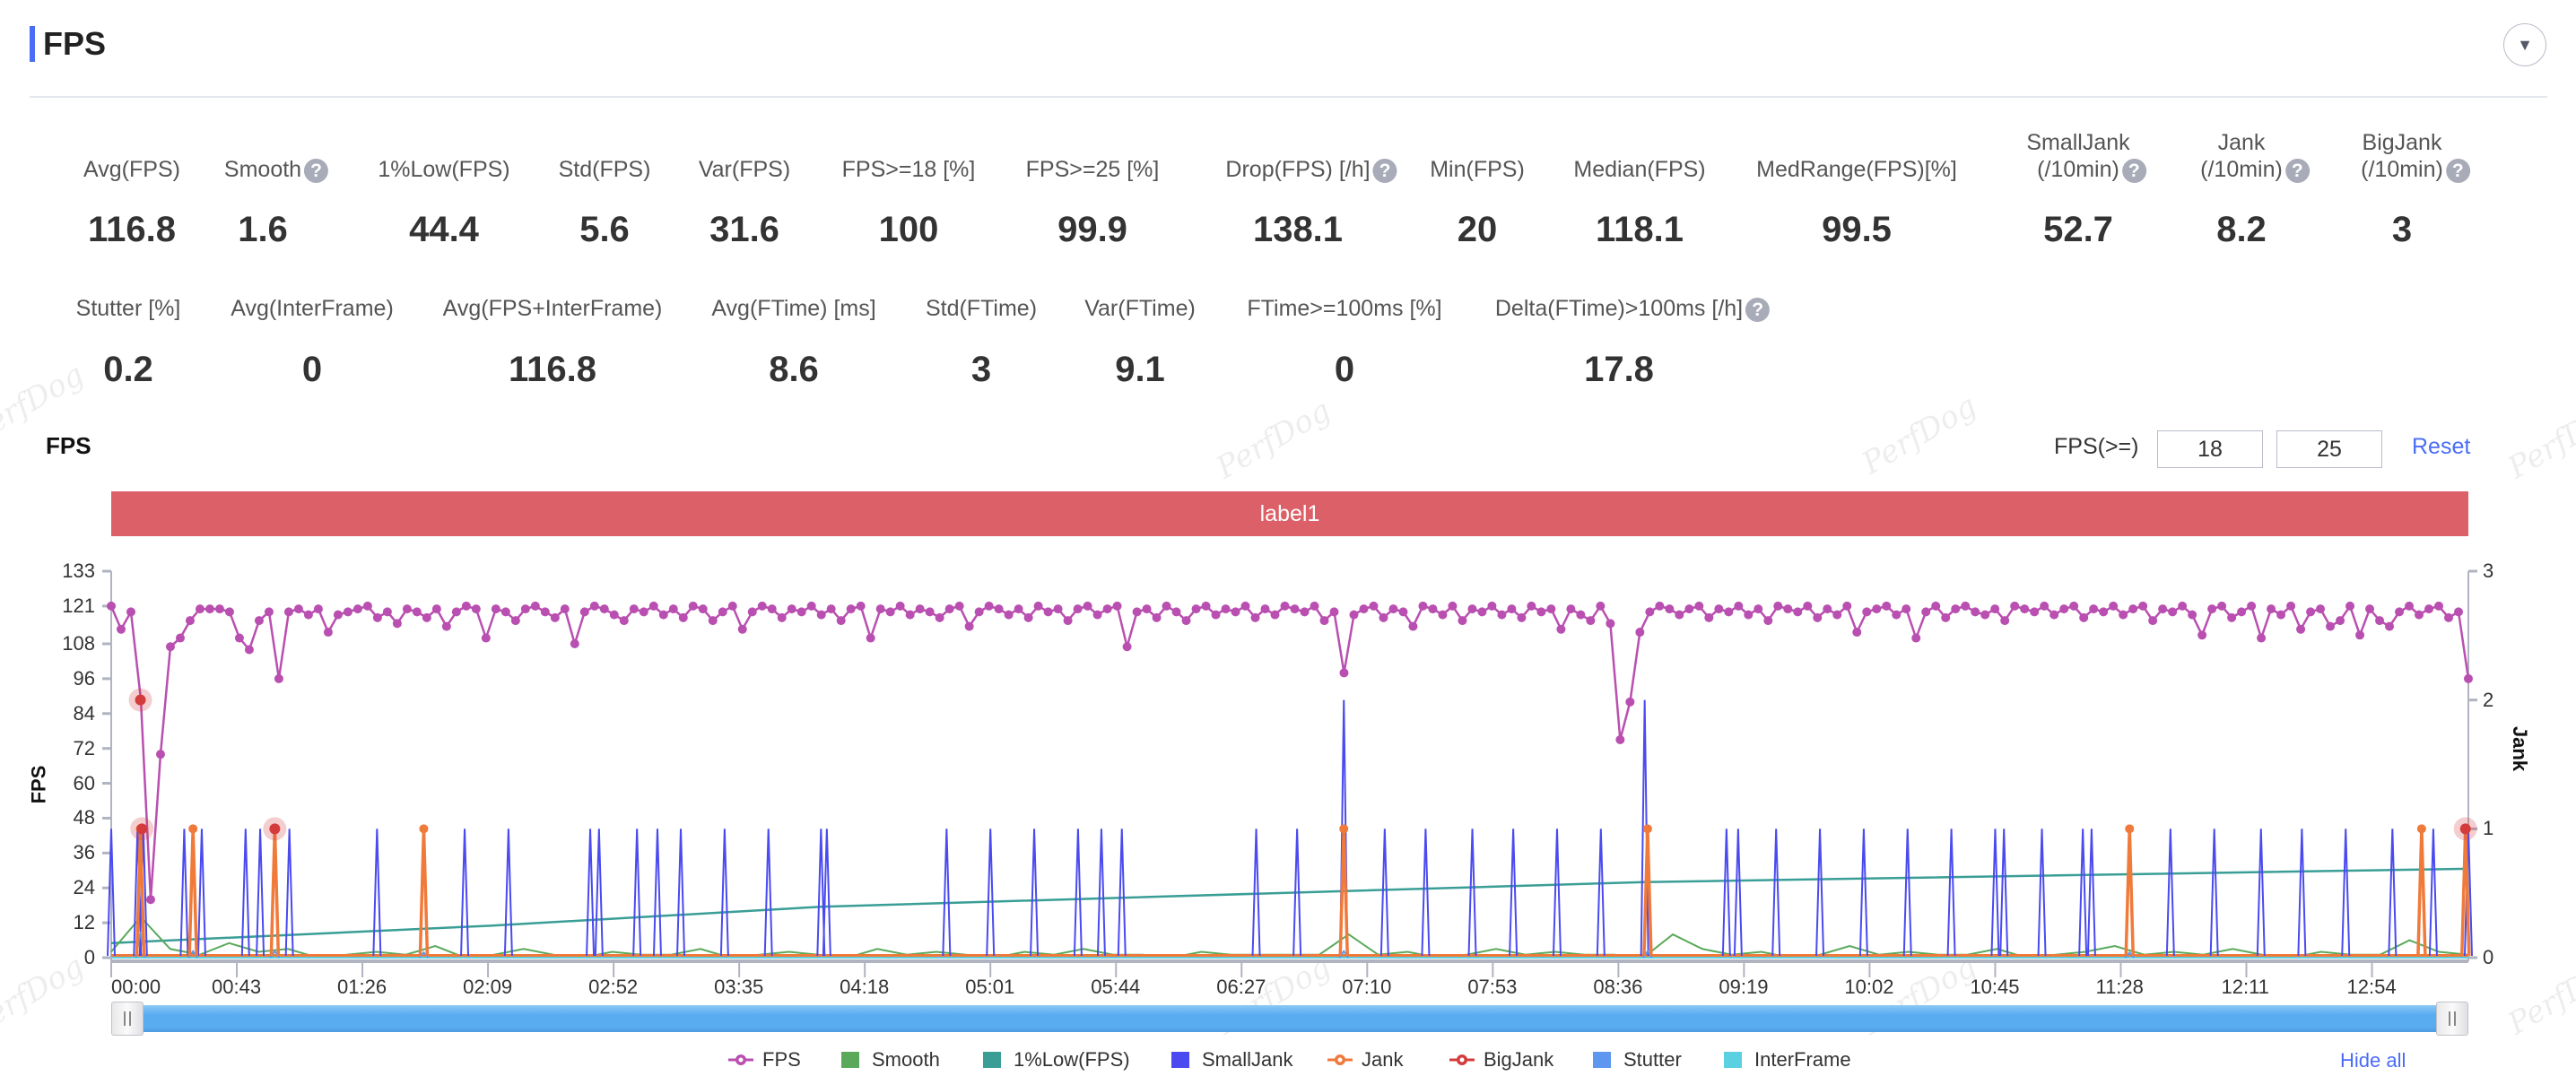 This screenshot has height=1076, width=2576. What do you see at coordinates (32, 44) in the screenshot?
I see `title-accent-bar` at bounding box center [32, 44].